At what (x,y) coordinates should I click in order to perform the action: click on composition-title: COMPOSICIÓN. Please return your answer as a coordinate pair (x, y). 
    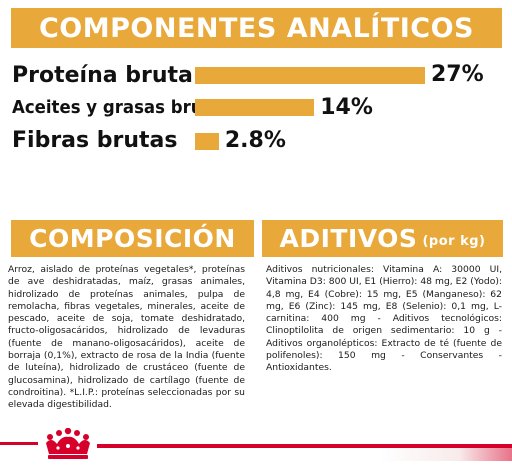
    Looking at the image, I should click on (132, 238).